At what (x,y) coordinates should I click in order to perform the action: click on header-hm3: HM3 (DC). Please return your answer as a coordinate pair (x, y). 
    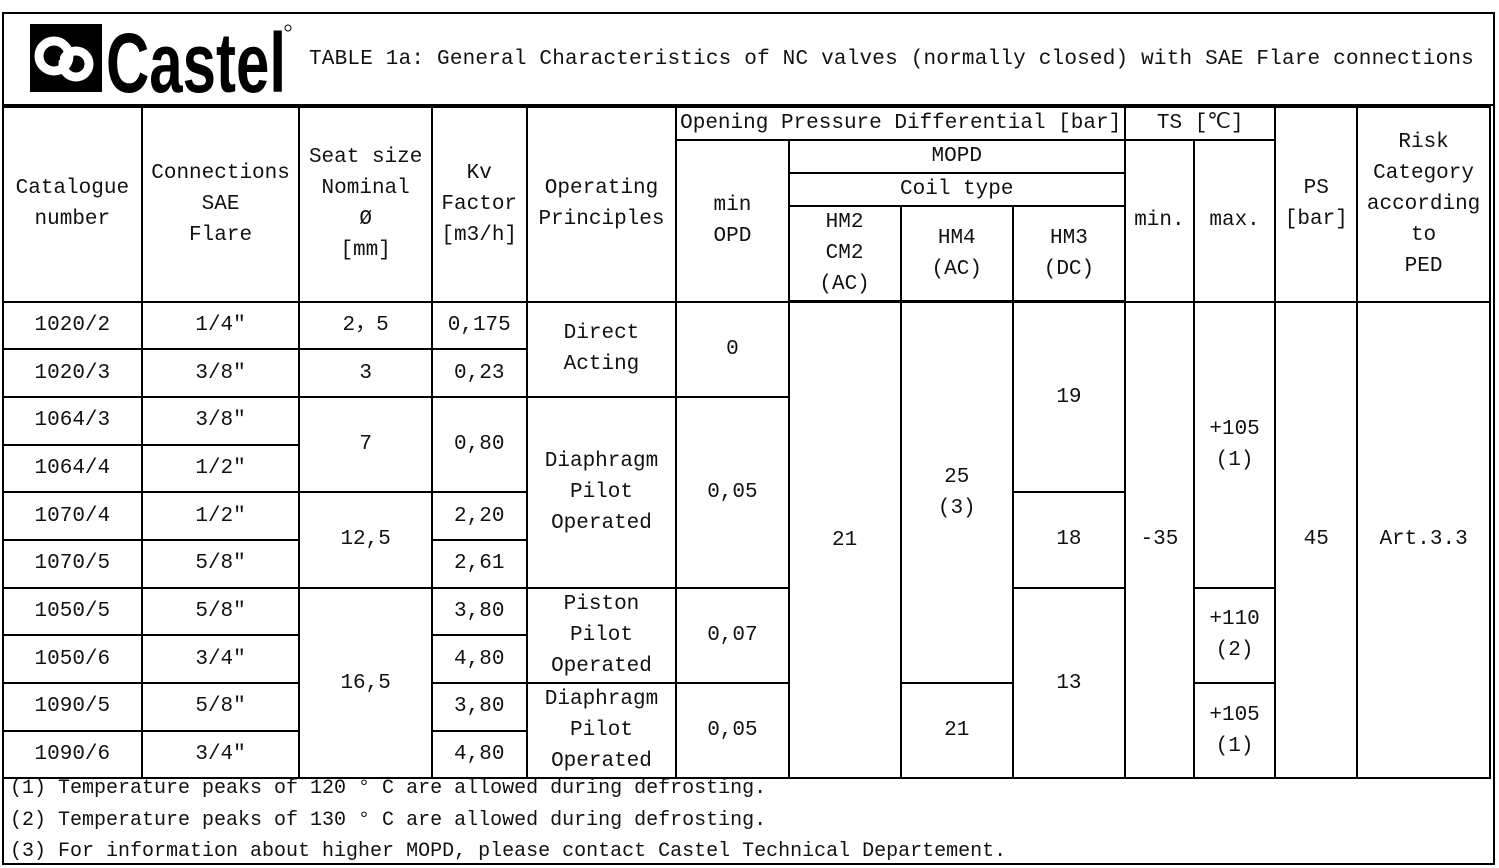
    Looking at the image, I should click on (1069, 254).